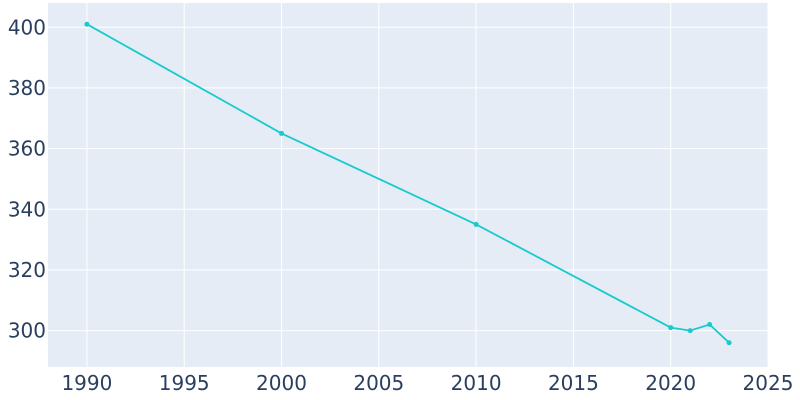  Describe the element at coordinates (378, 383) in the screenshot. I see `x-tick-label: 2005` at that location.